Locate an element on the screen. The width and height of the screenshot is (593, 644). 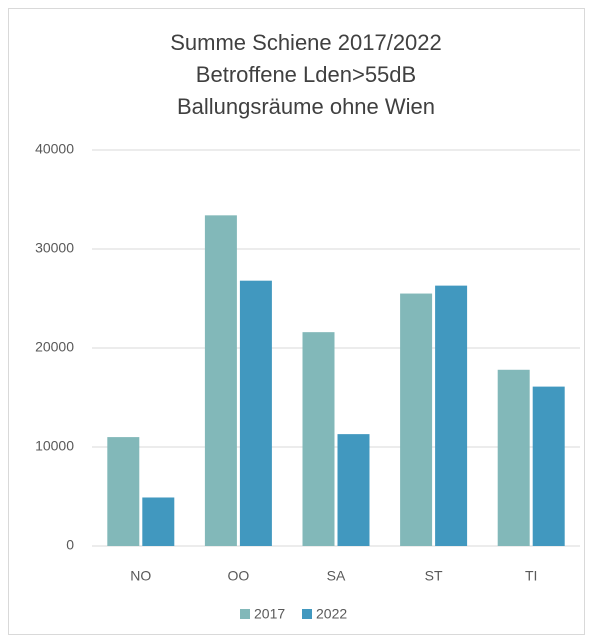
y-tick-label: 40000 is located at coordinates (54, 149).